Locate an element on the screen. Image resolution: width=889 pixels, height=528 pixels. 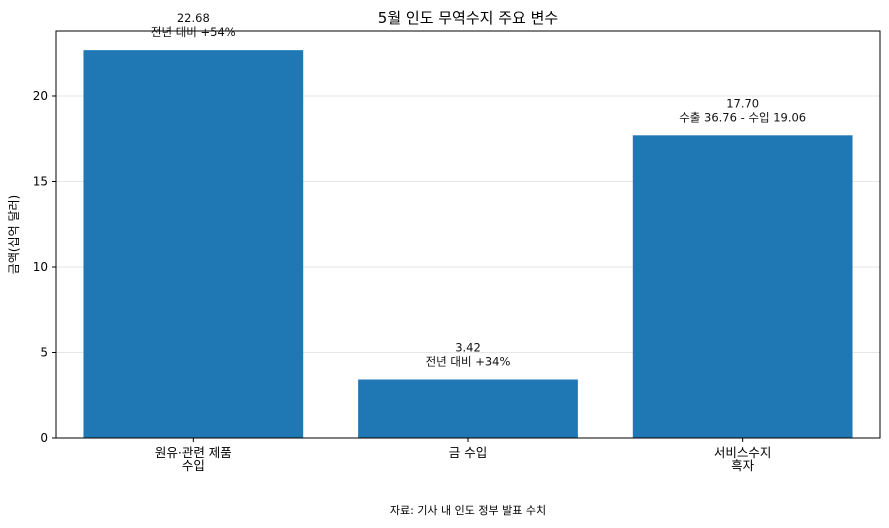
x-tick-label: 원유·관련 제품 is located at coordinates (193, 452).